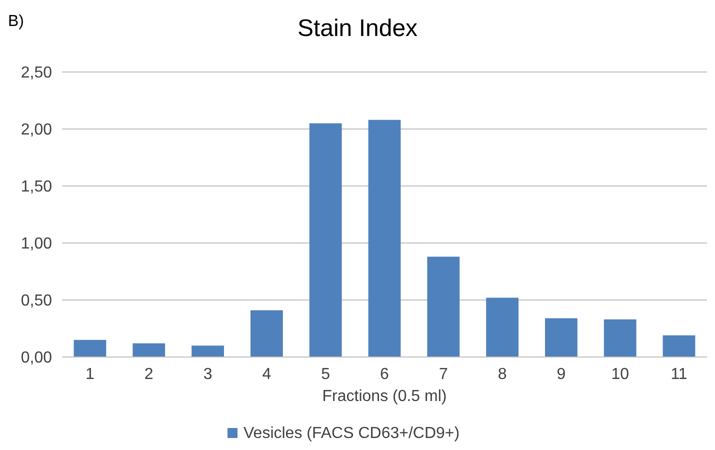 This screenshot has width=715, height=450. I want to click on x-tick-label: 7, so click(443, 374).